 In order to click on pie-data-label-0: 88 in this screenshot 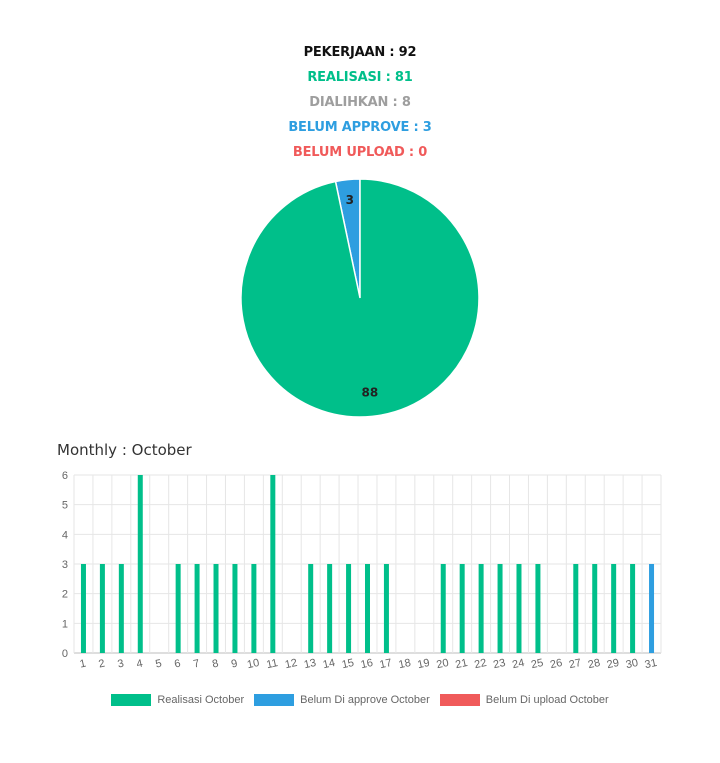, I will do `click(369, 393)`.